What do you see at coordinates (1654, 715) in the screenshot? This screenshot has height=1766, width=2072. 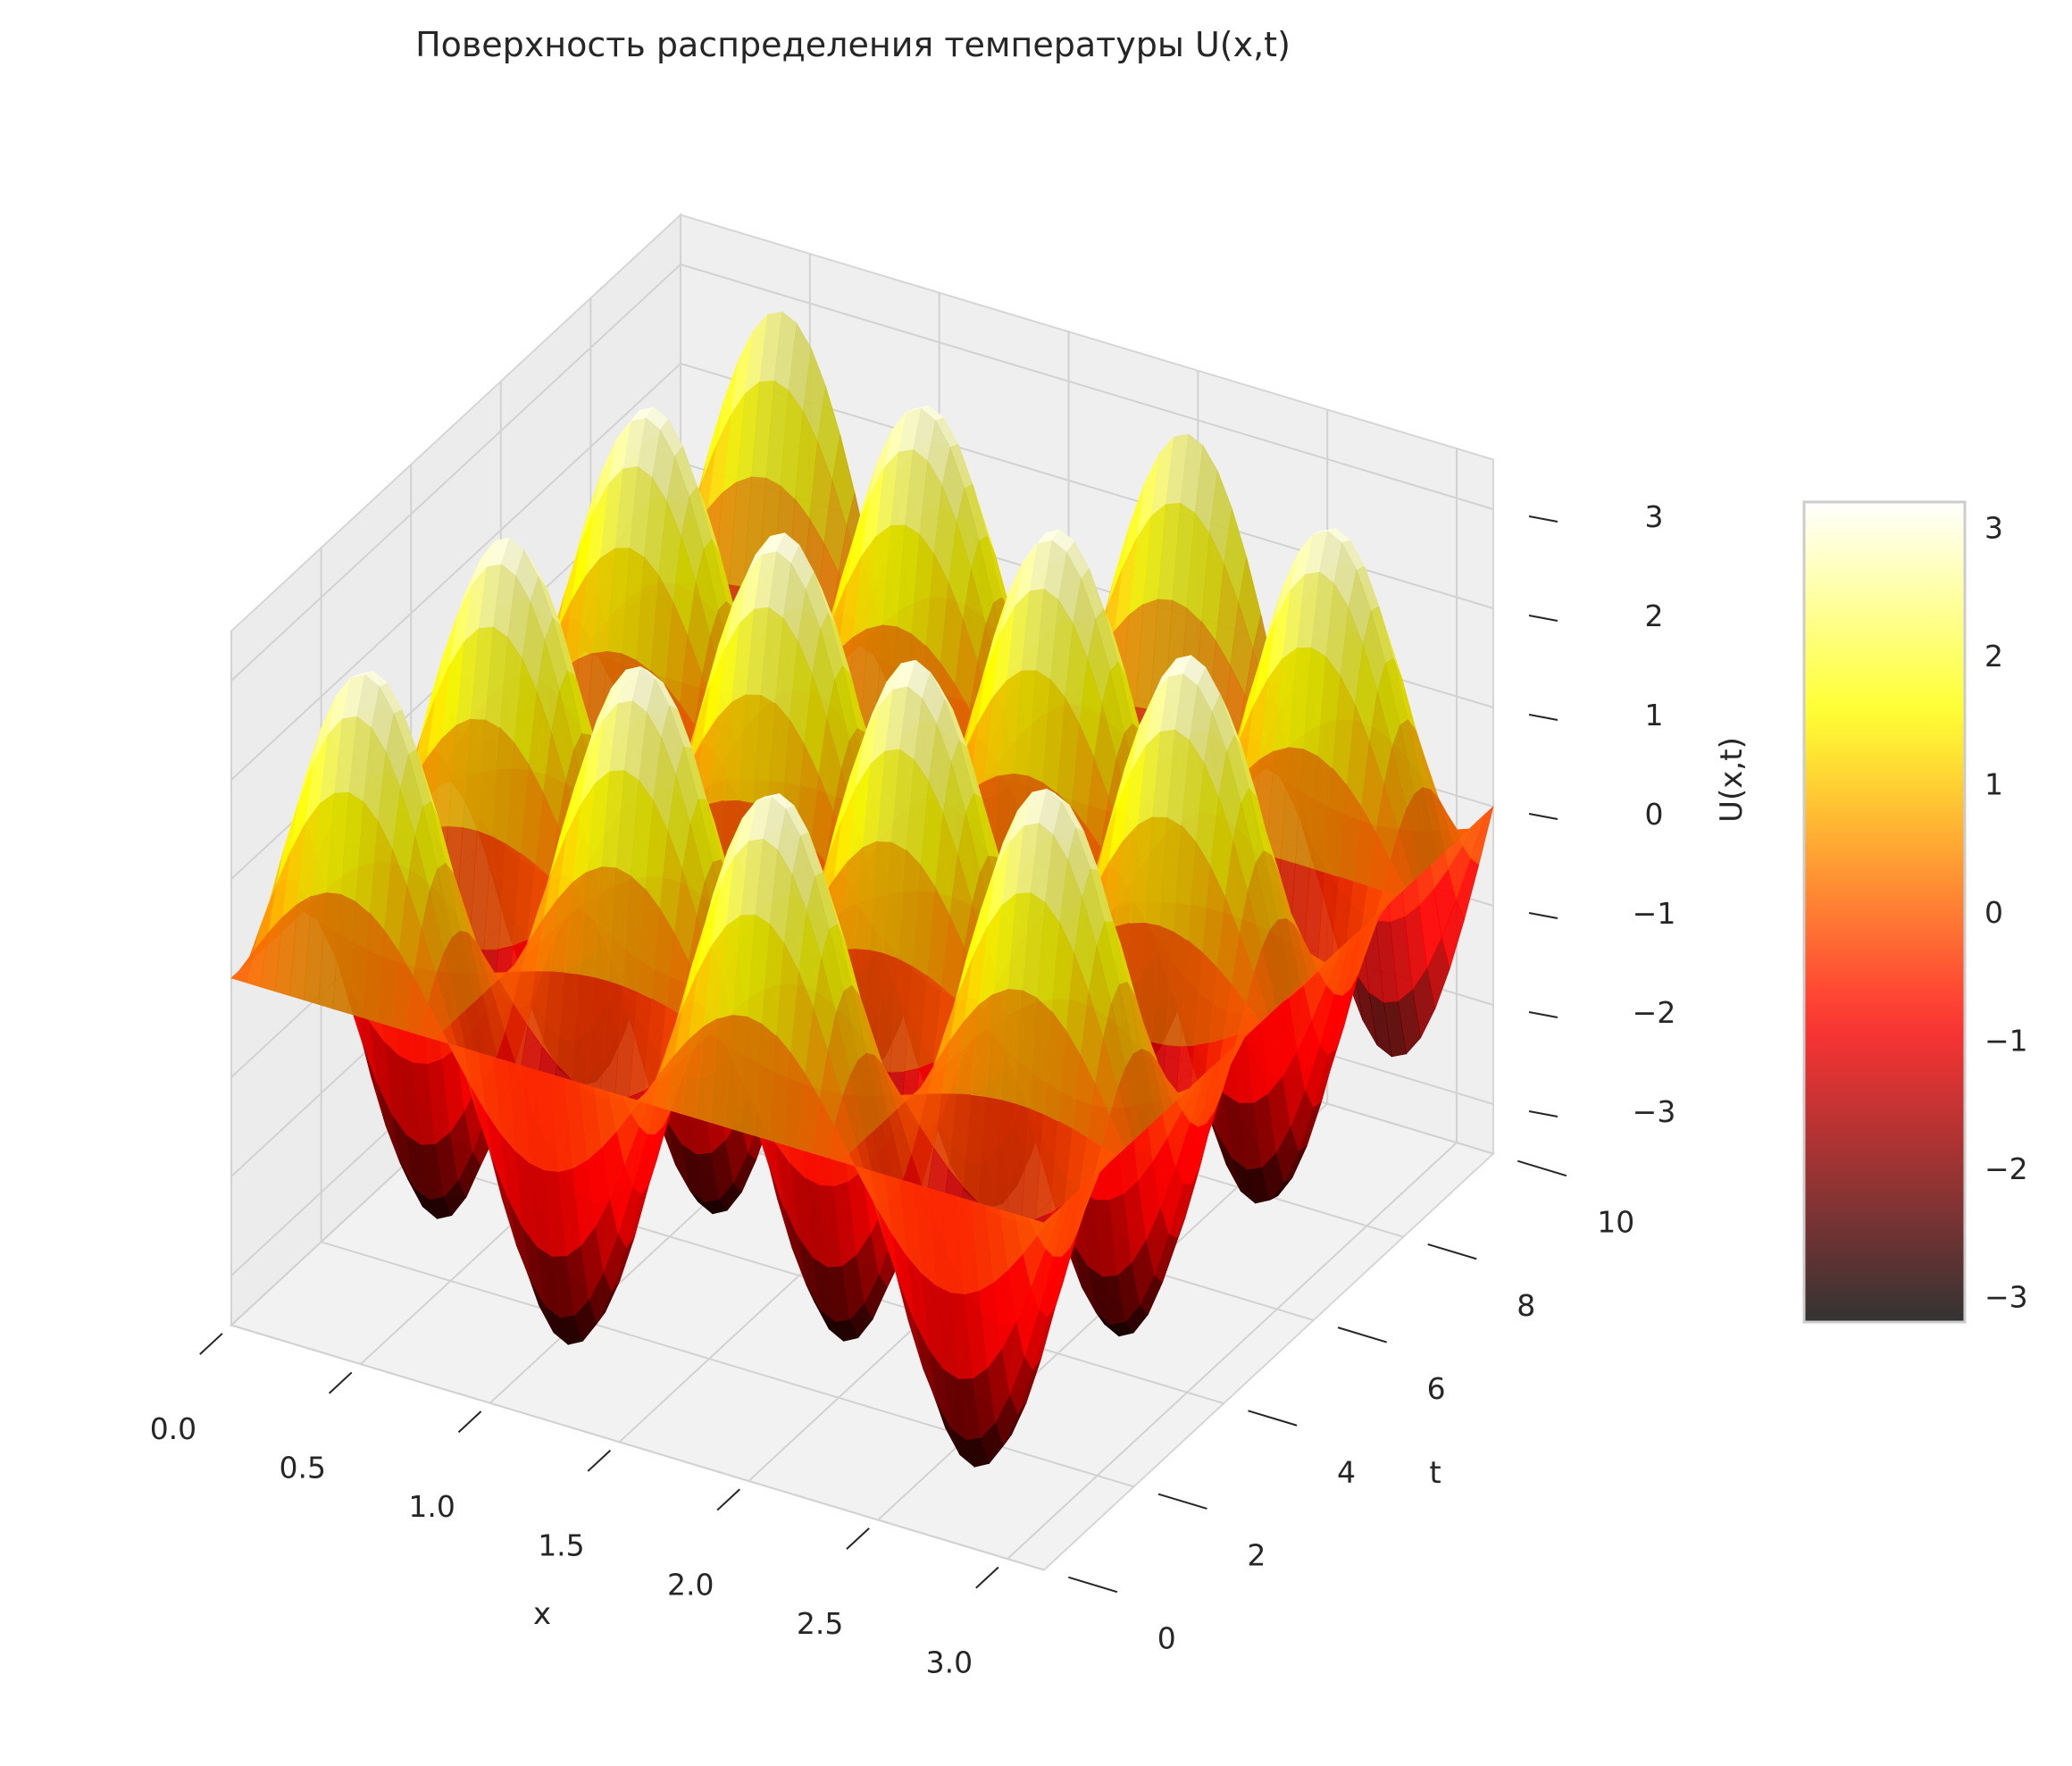 I see `z-tick-label: 1` at bounding box center [1654, 715].